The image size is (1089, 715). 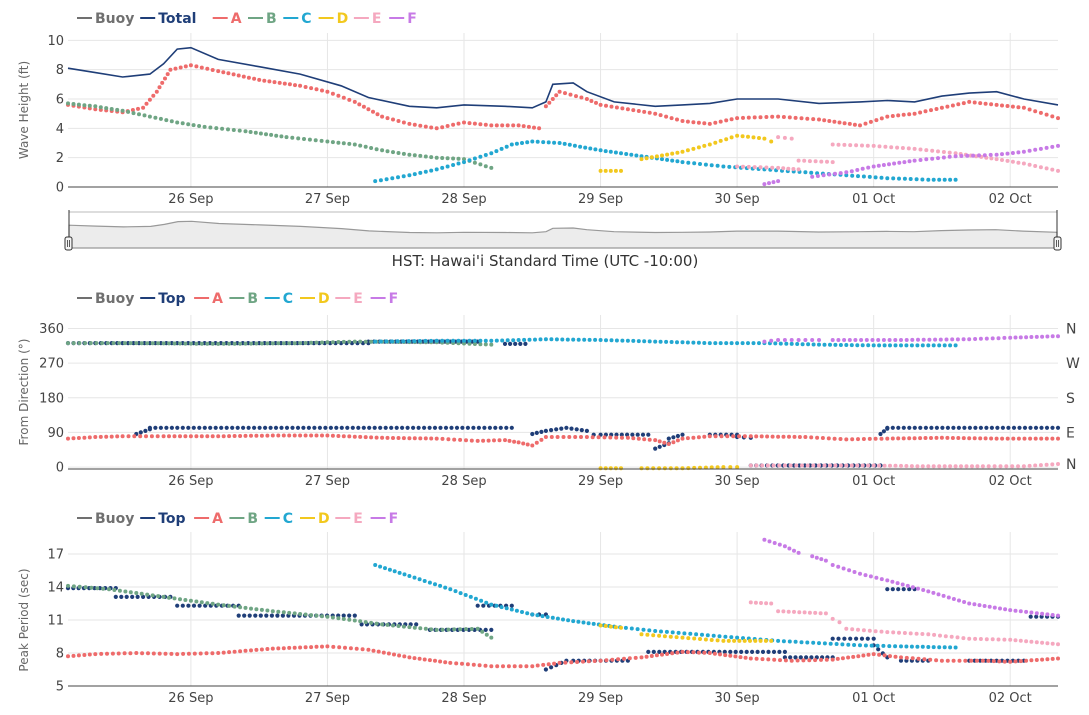 I want to click on compass-label: W, so click(x=1073, y=364).